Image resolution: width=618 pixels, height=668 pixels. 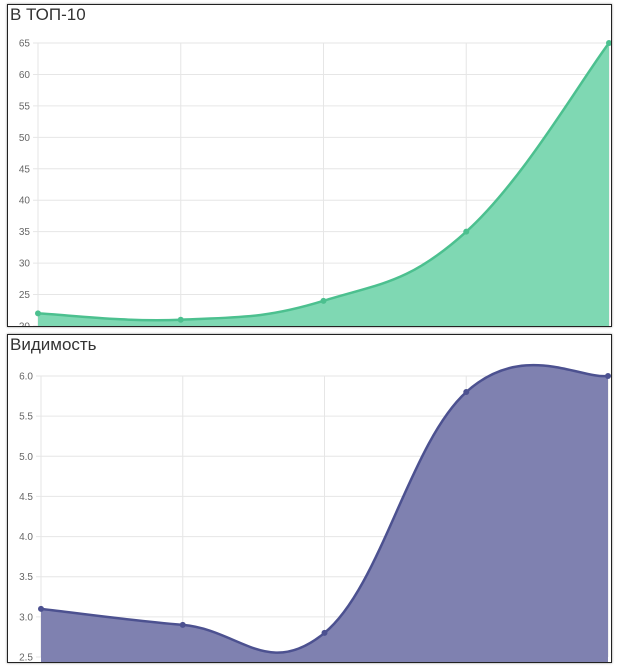 What do you see at coordinates (25, 232) in the screenshot?
I see `y-tick-label: 35` at bounding box center [25, 232].